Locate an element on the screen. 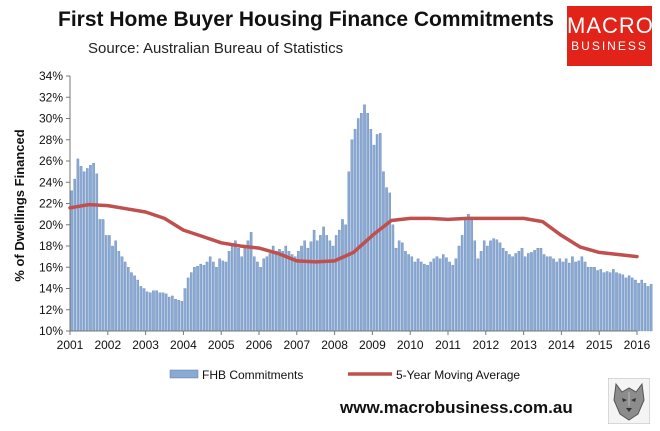 This screenshot has width=660, height=431. y-tick-label: 32% is located at coordinates (51, 97).